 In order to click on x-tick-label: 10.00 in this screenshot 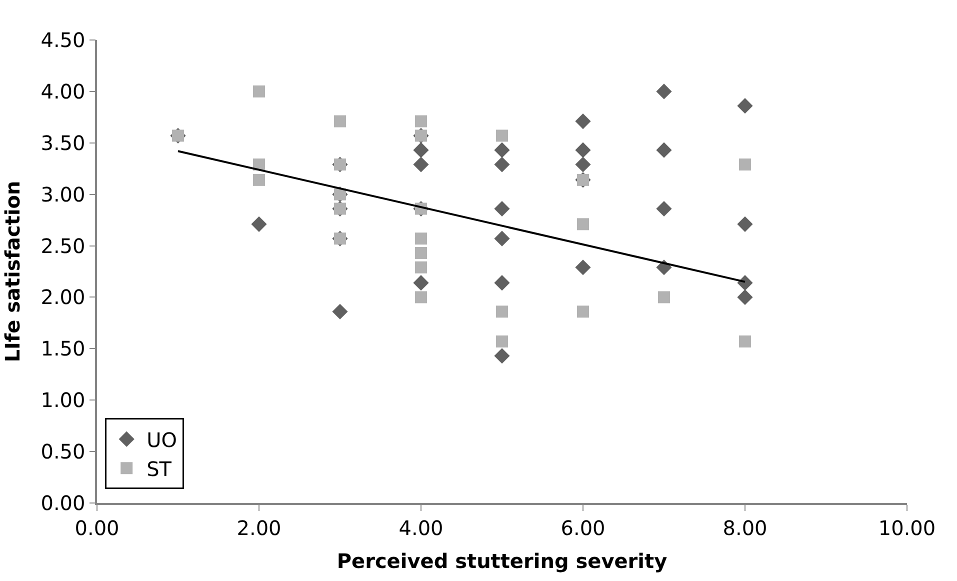, I will do `click(907, 528)`.